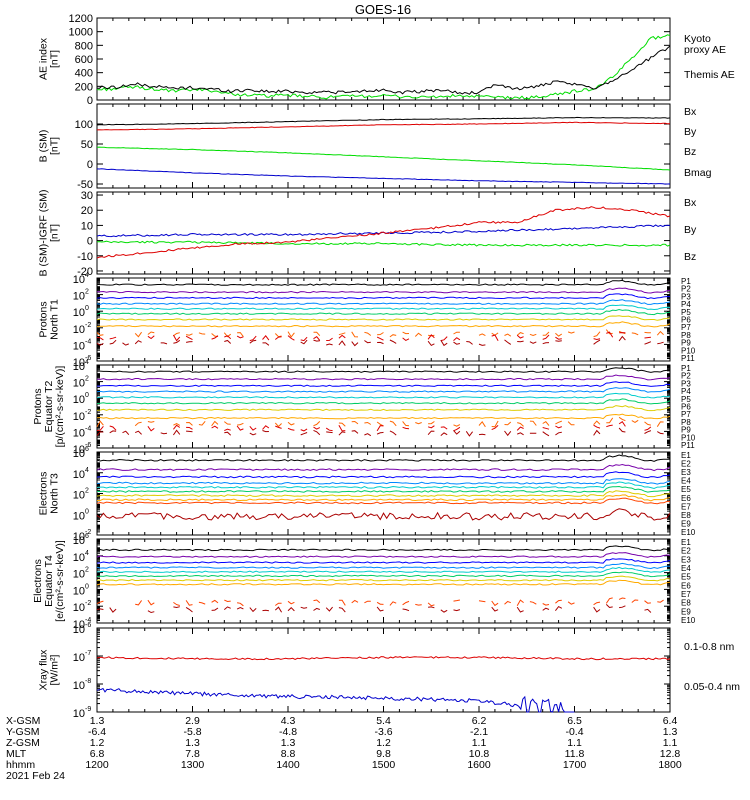 This screenshot has height=800, width=750. I want to click on y-tick-exponent: -9, so click(88, 709).